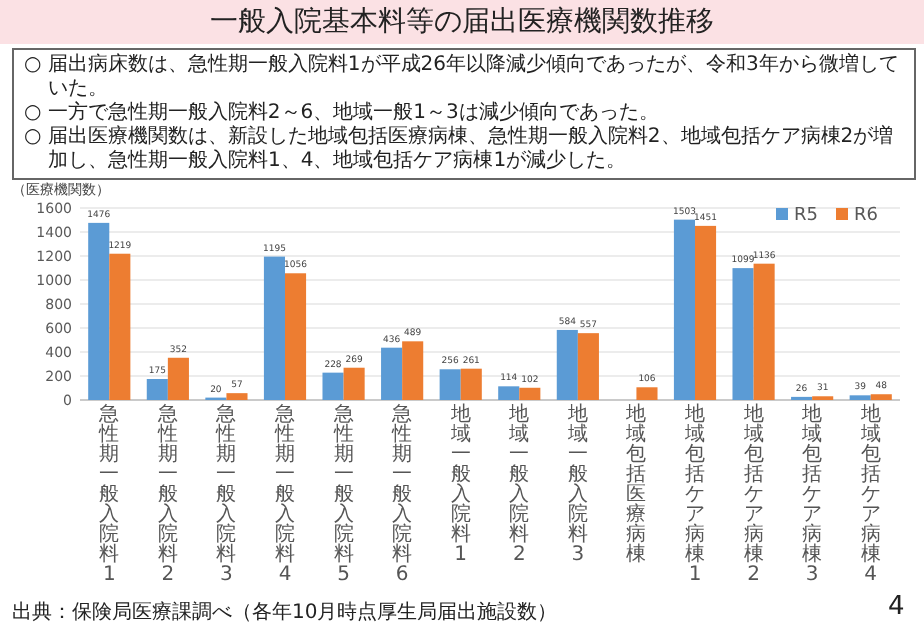  What do you see at coordinates (806, 216) in the screenshot?
I see `legend-label: R5` at bounding box center [806, 216].